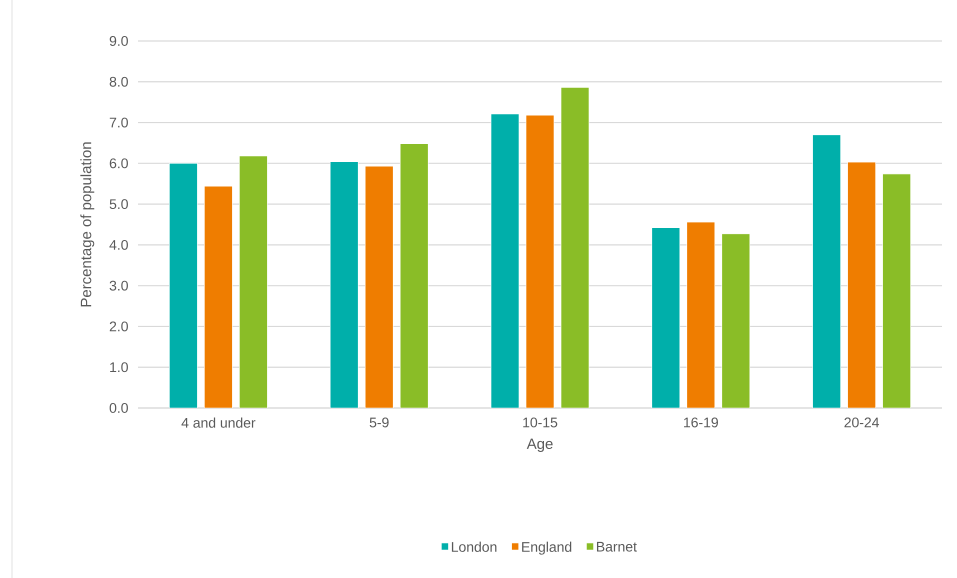 This screenshot has height=578, width=957. Describe the element at coordinates (119, 326) in the screenshot. I see `y-tick-label: 2.0` at that location.